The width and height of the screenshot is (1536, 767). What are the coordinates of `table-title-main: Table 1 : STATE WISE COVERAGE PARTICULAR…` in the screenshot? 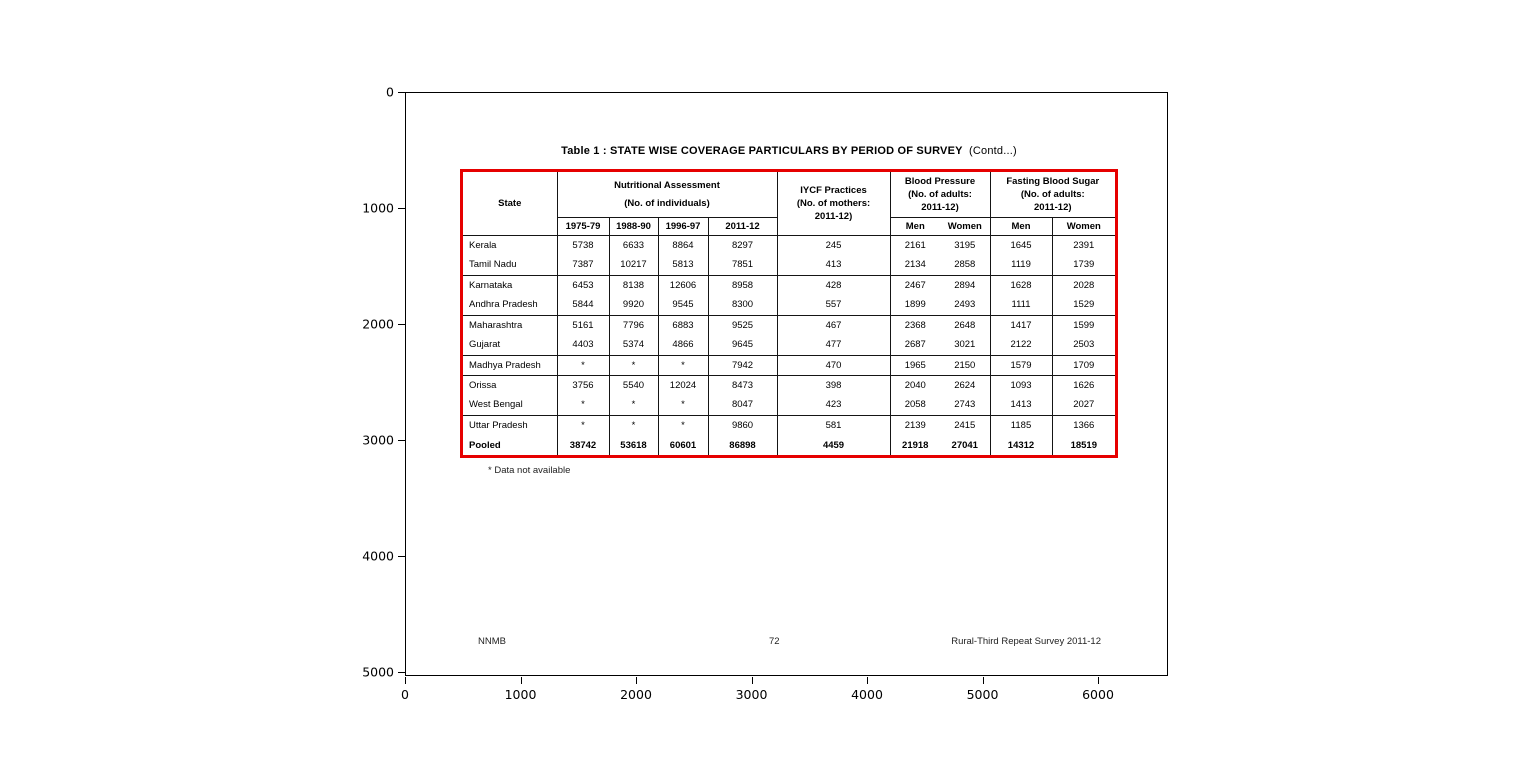 It's located at (762, 151).